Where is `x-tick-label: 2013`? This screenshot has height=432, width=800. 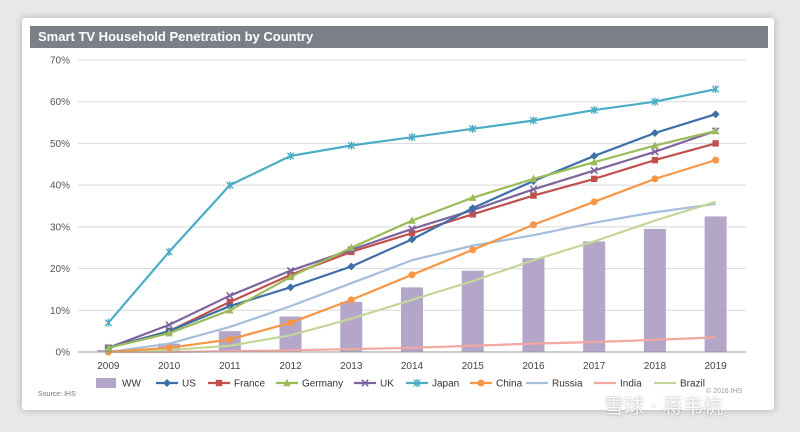 x-tick-label: 2013 is located at coordinates (351, 366).